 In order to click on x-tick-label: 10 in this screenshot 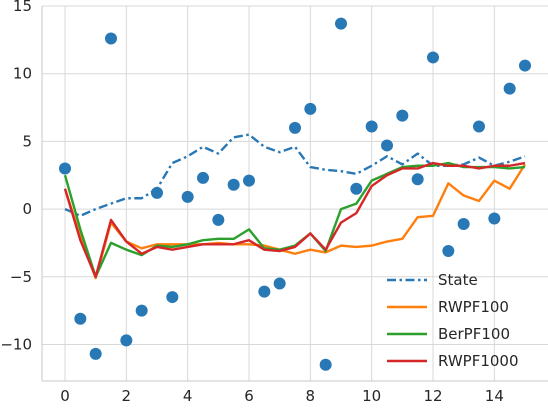, I will do `click(371, 396)`.